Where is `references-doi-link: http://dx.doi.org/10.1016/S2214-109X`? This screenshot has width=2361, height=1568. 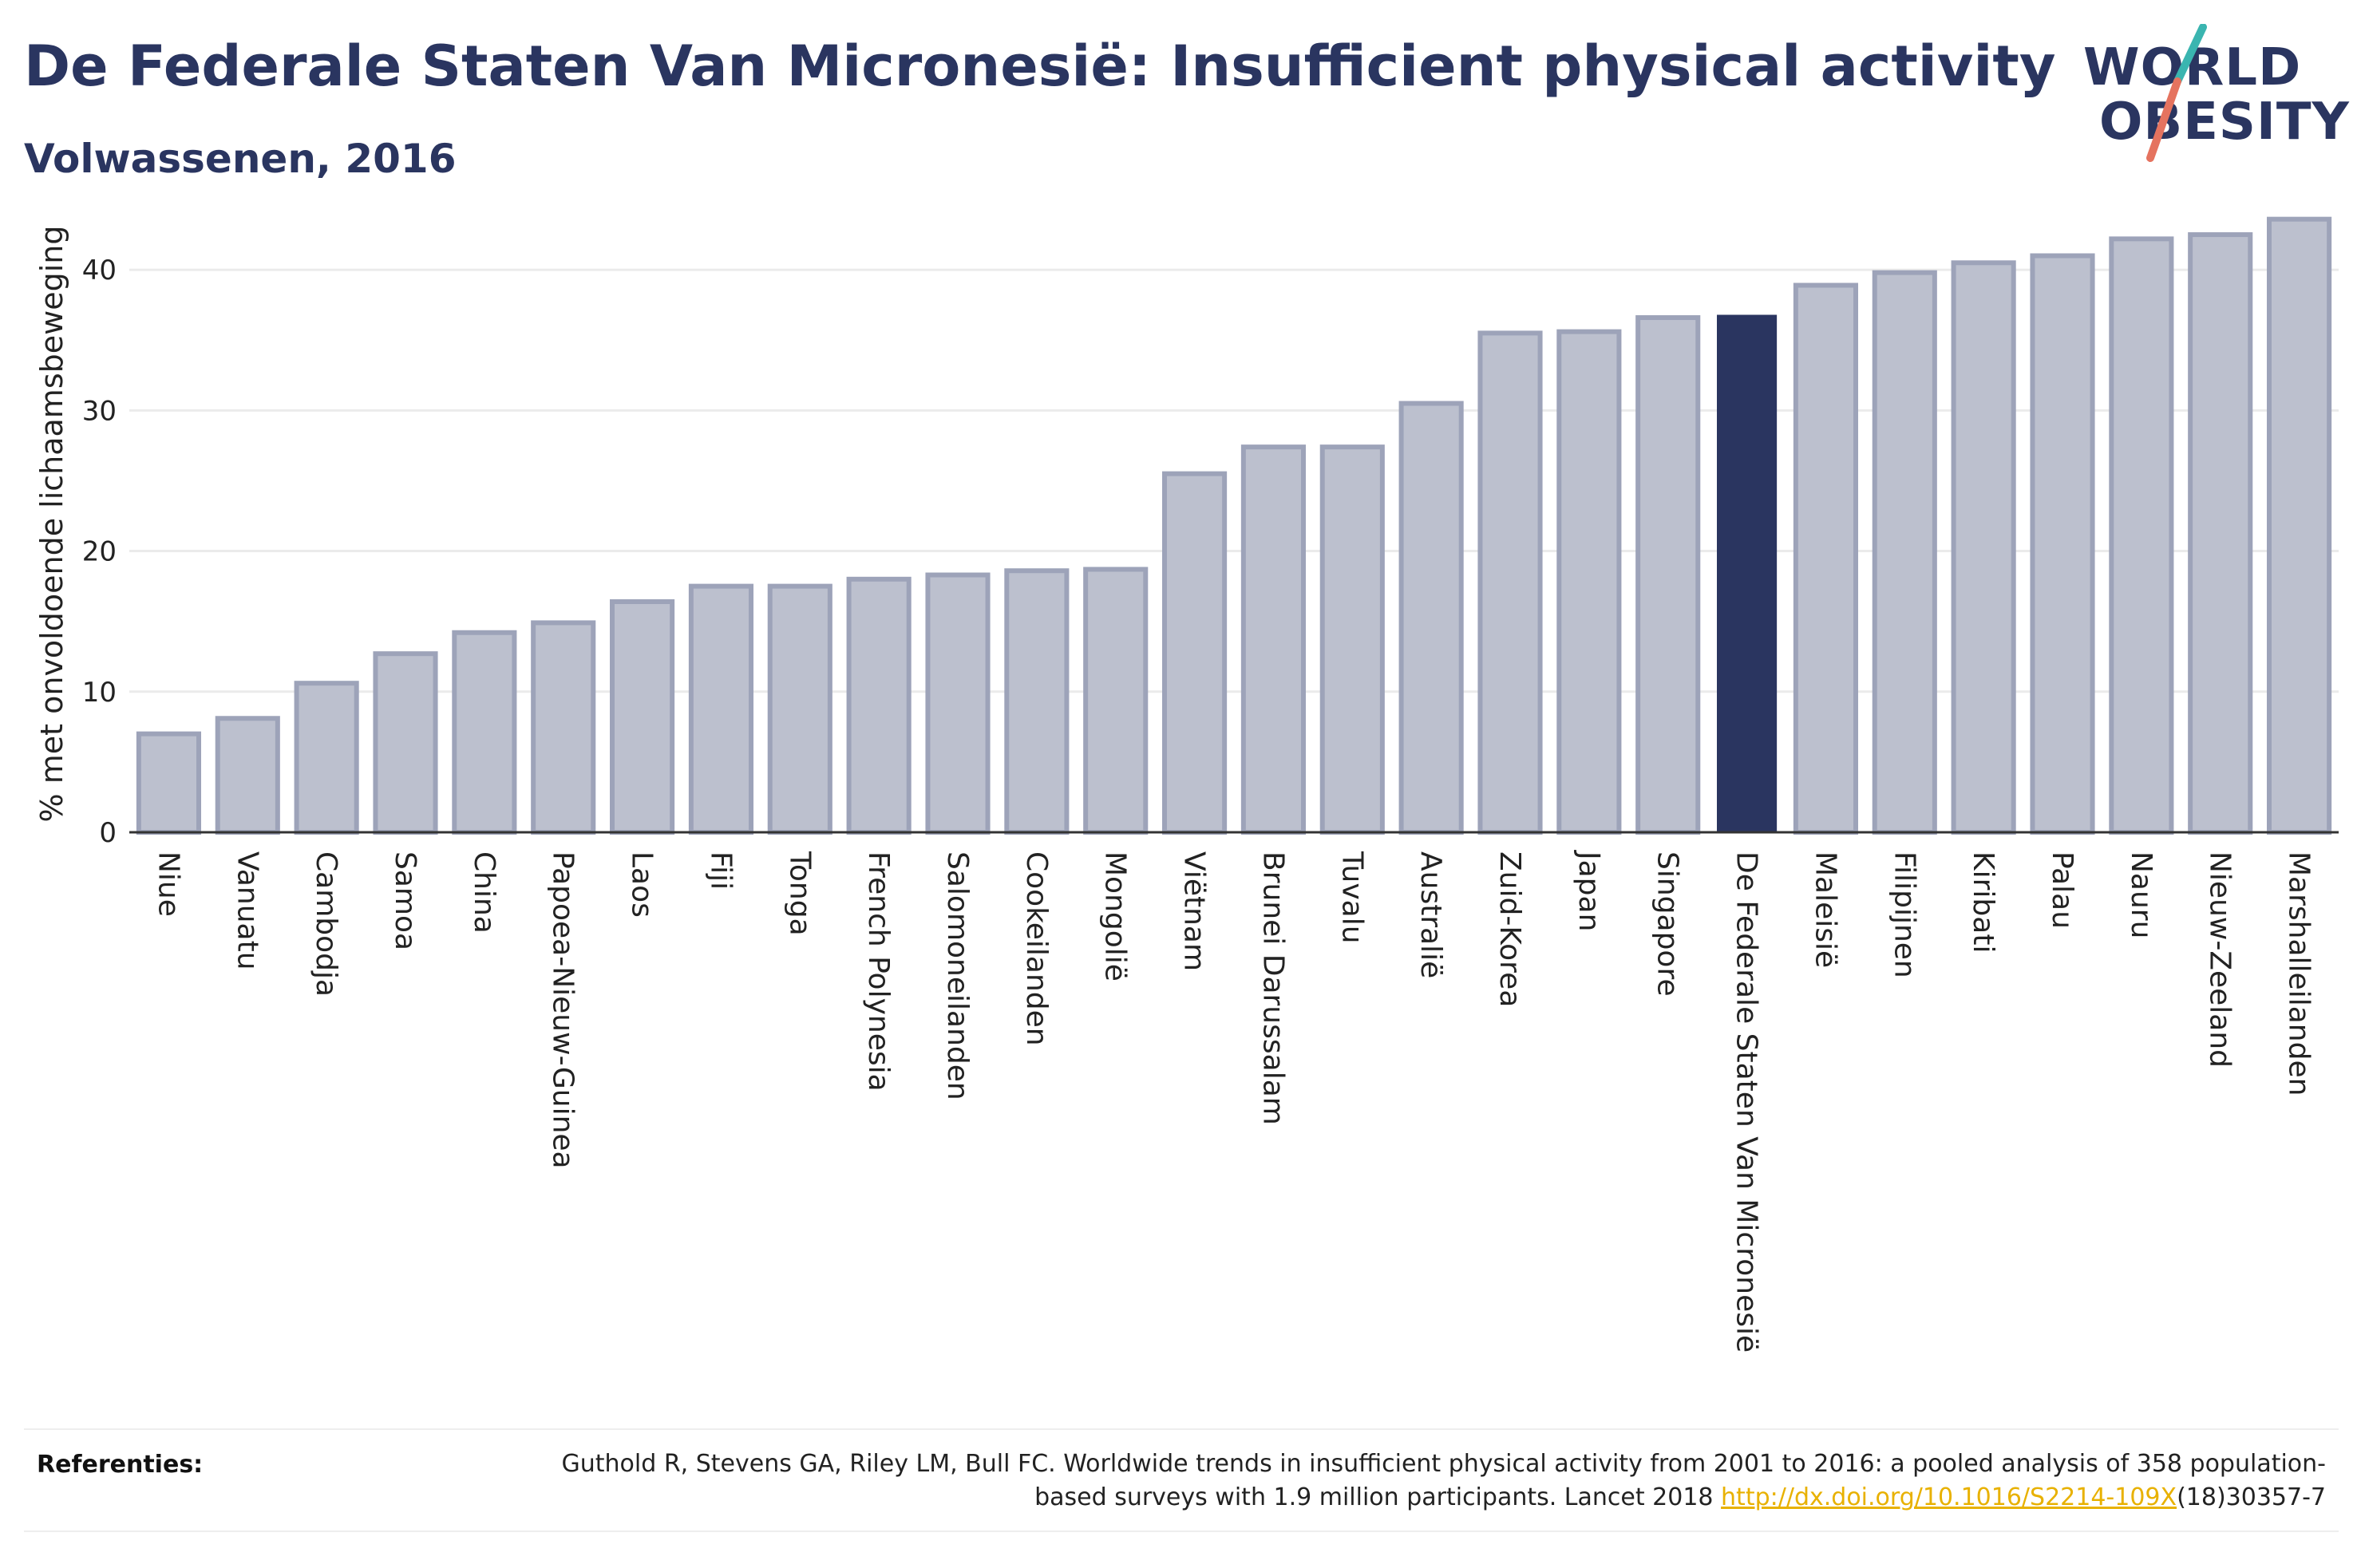
references-doi-link: http://dx.doi.org/10.1016/S2214-109X is located at coordinates (1949, 1497).